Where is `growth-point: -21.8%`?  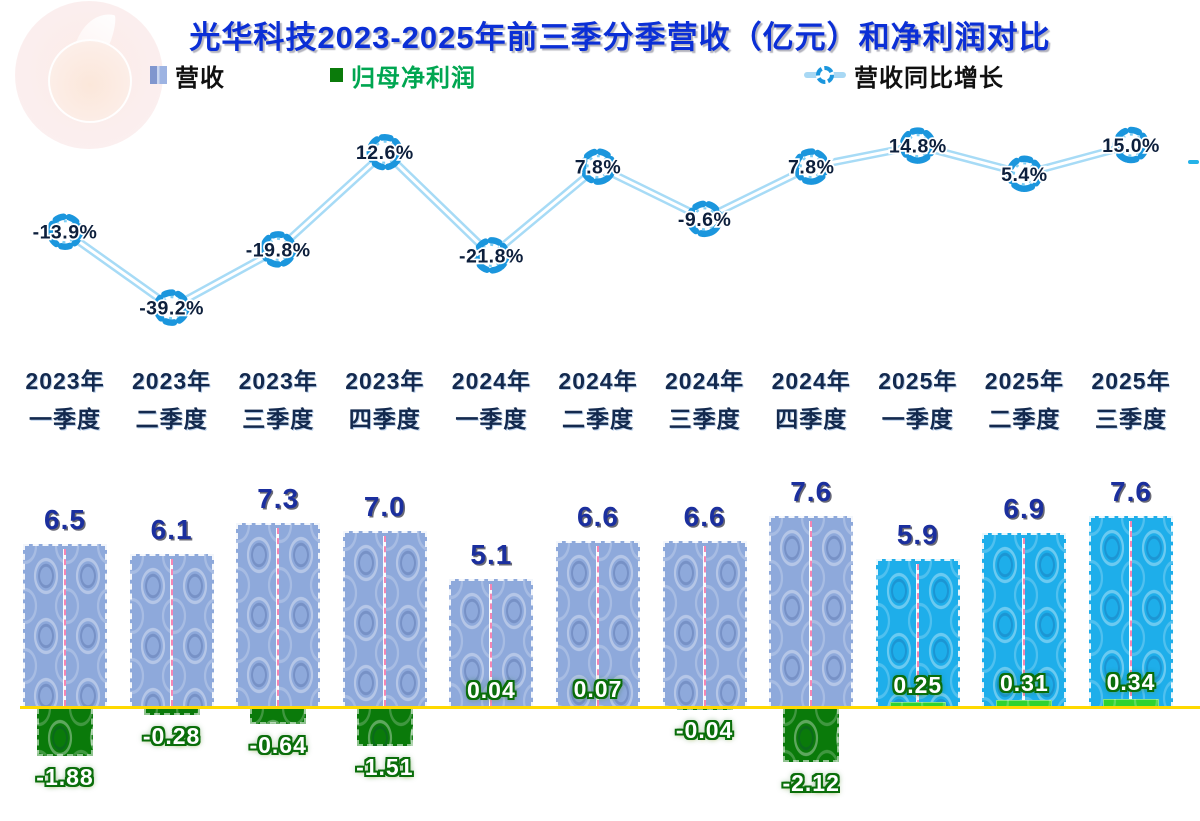 growth-point: -21.8% is located at coordinates (491, 255).